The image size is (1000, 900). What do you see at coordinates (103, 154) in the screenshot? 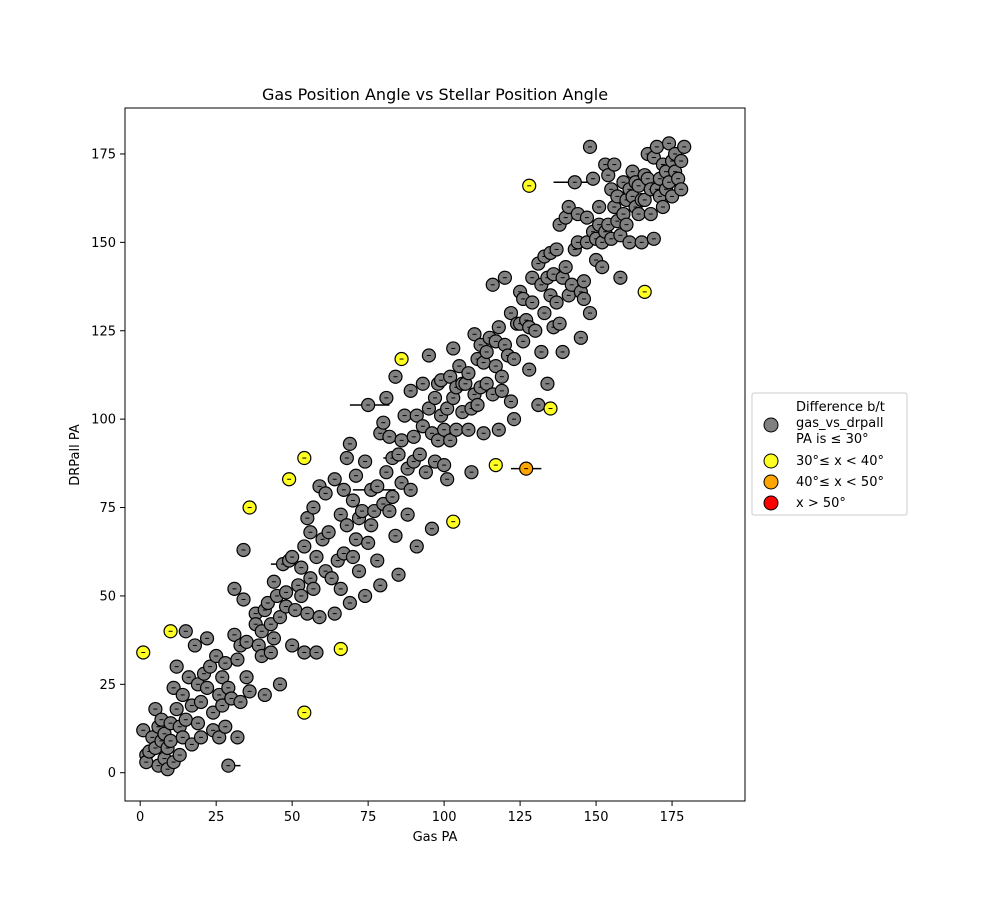
I see `y-tick-label: 175` at bounding box center [103, 154].